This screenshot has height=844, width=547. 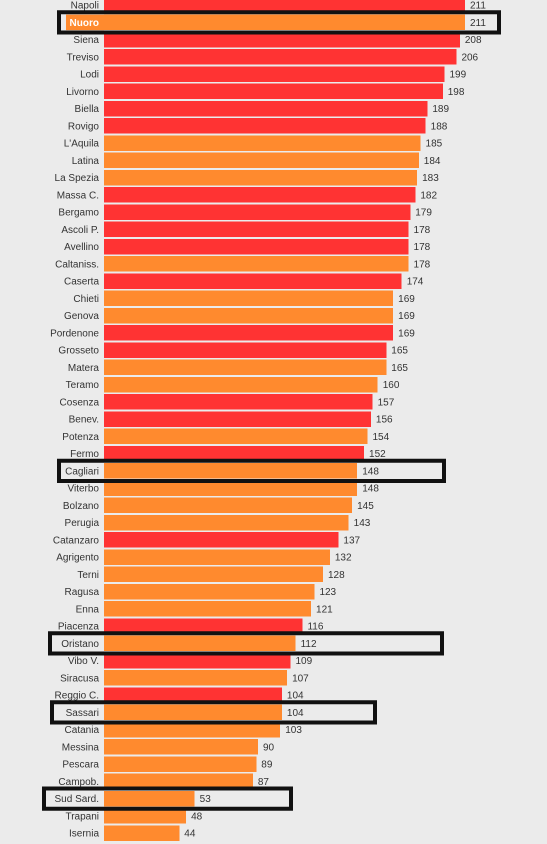 I want to click on value-label: 184, so click(x=432, y=161).